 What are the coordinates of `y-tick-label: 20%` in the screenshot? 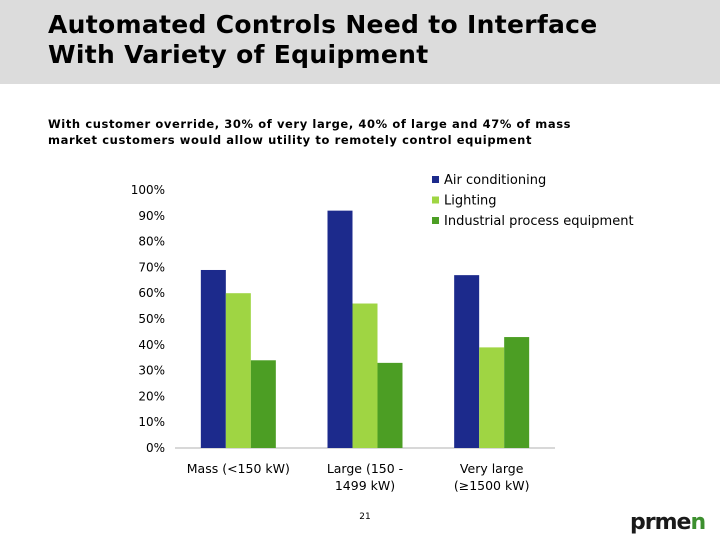 It's located at (151, 396).